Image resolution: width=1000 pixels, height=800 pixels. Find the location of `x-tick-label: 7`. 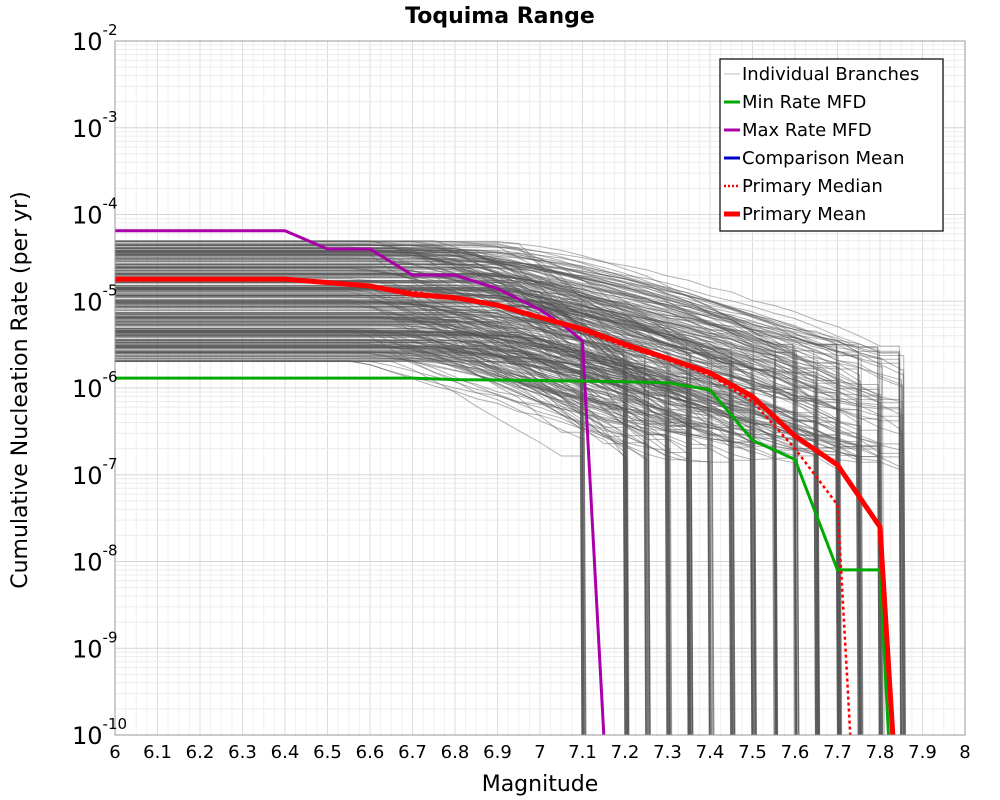

x-tick-label: 7 is located at coordinates (539, 752).